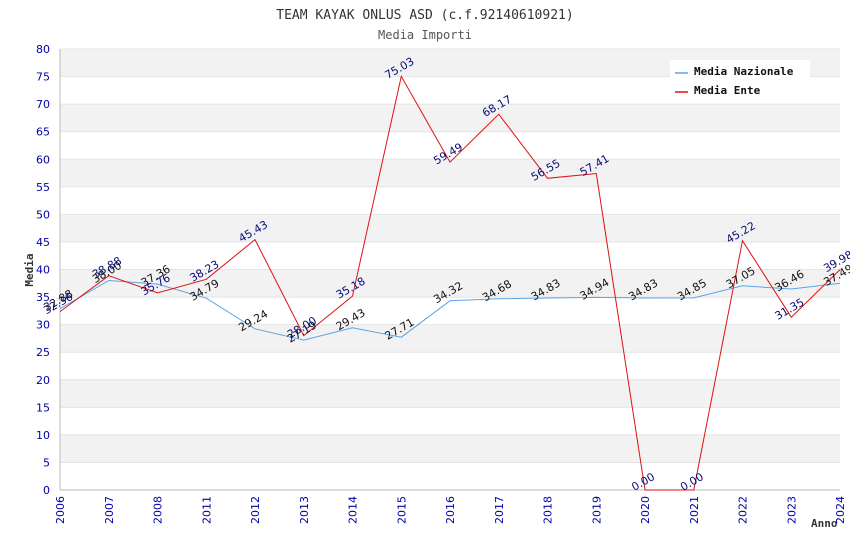  Describe the element at coordinates (645, 510) in the screenshot. I see `x-tick-label: 2020` at that location.